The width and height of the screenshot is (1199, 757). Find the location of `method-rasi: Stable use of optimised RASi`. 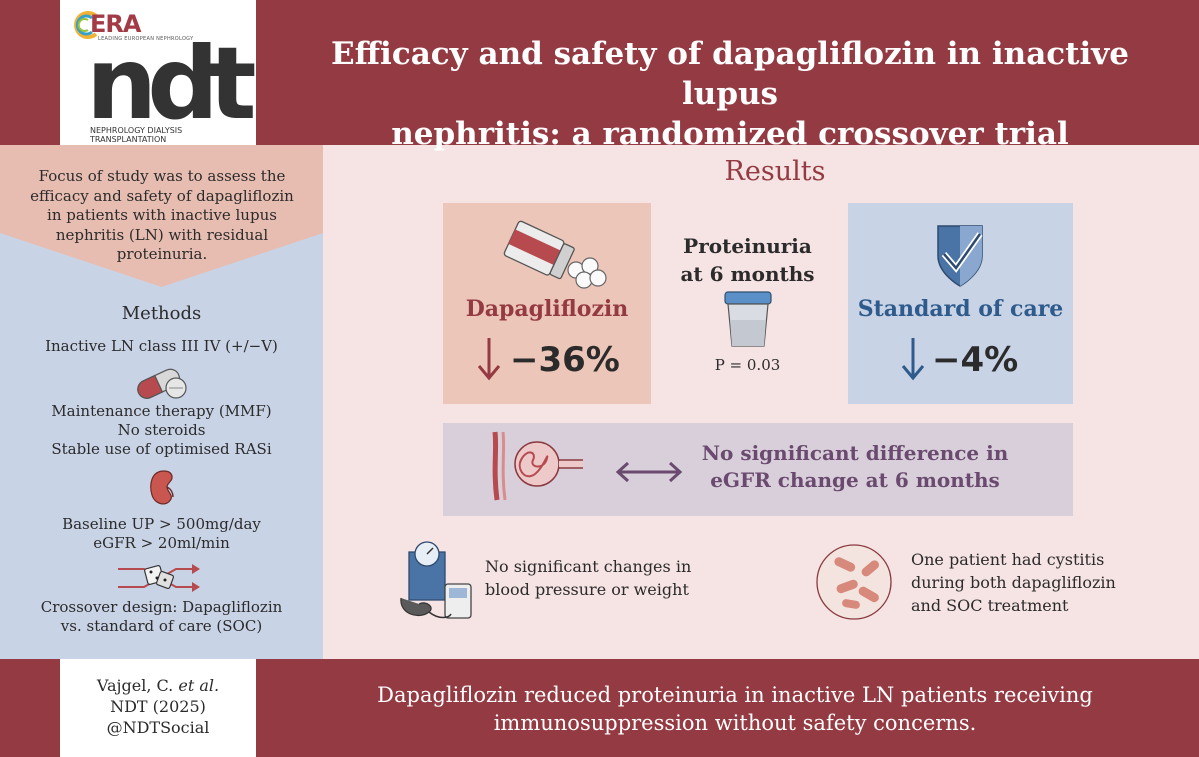

method-rasi: Stable use of optimised RASi is located at coordinates (161, 449).